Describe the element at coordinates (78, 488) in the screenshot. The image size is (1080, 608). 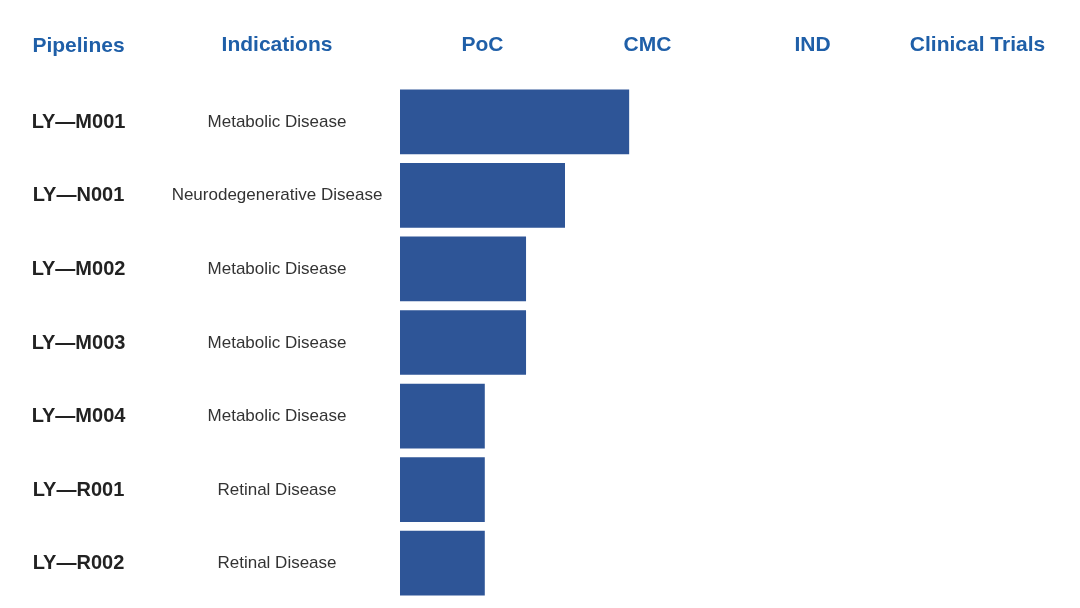
I see `y-tick-label: LY—R001` at that location.